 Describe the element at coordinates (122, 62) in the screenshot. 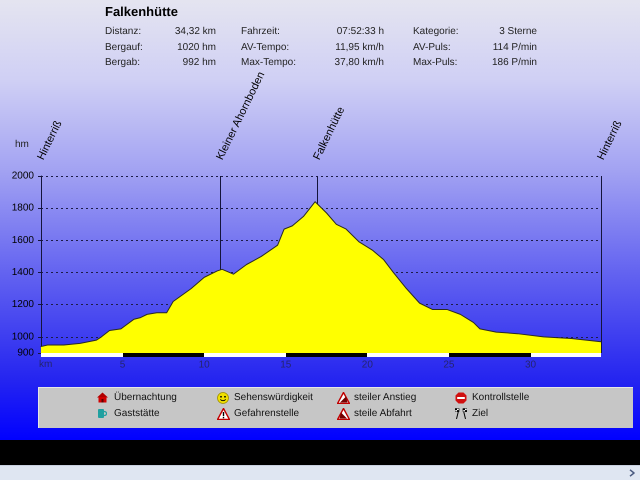

I see `text: Bergab:` at that location.